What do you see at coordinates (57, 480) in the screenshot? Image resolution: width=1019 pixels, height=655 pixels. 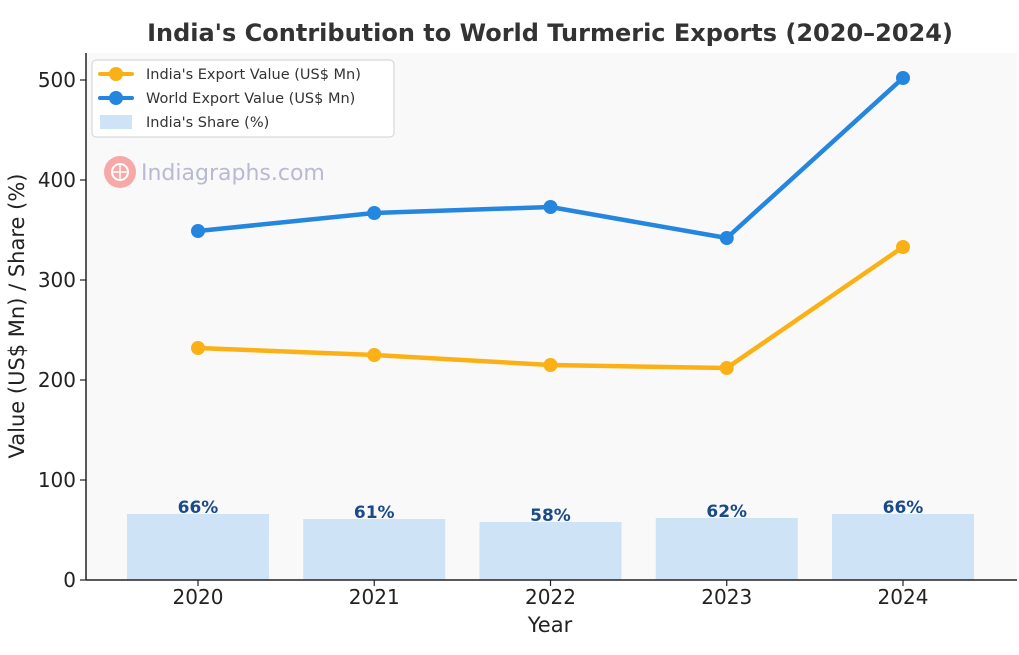 I see `y-tick-label-100: 100` at bounding box center [57, 480].